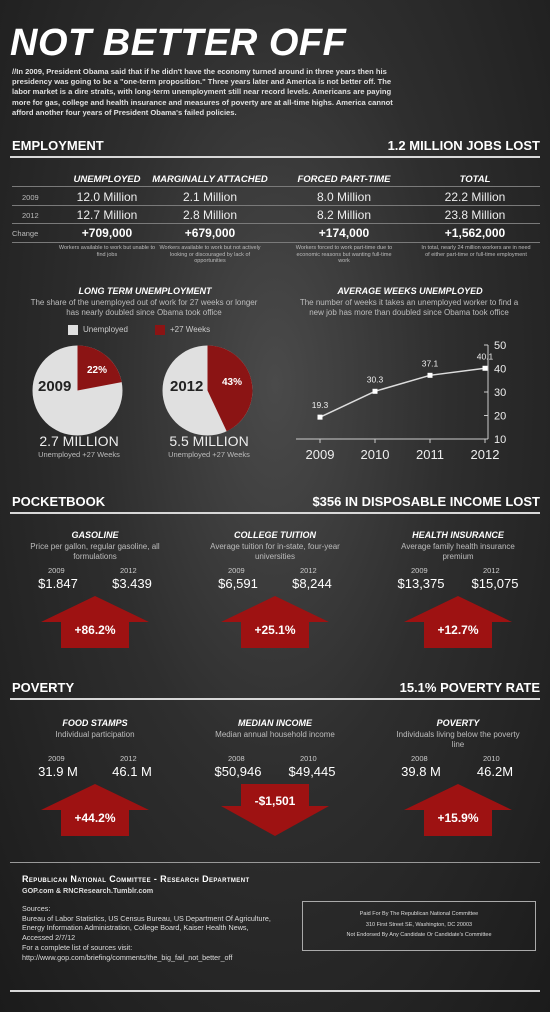  What do you see at coordinates (77, 947) in the screenshot?
I see `footer-complete-label: For a complete list of sources visit:` at bounding box center [77, 947].